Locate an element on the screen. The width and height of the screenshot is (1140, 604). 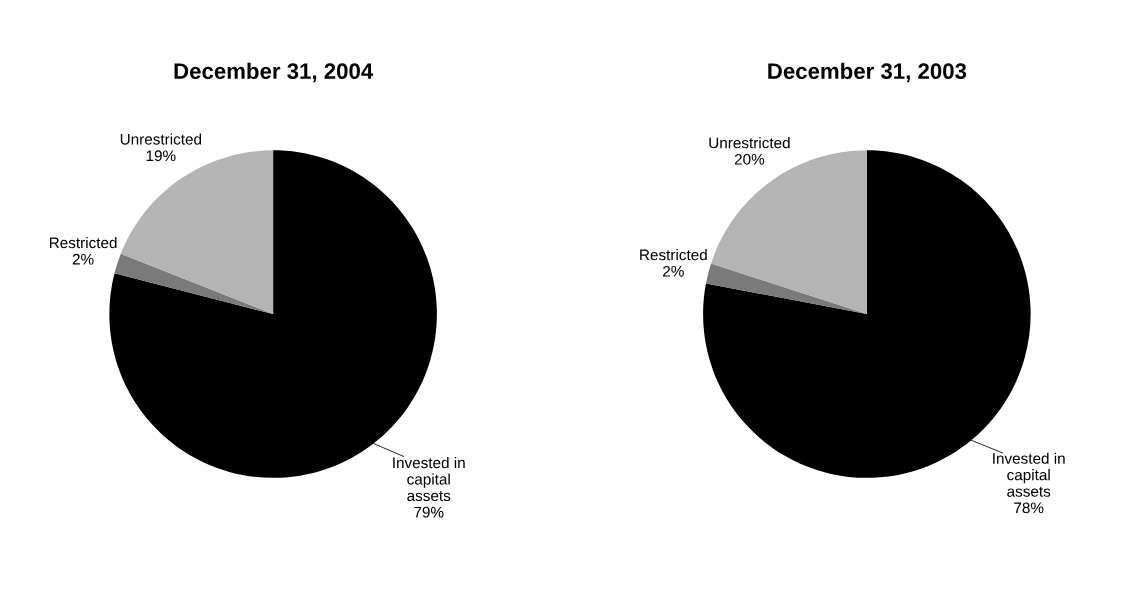
data-label: 19% is located at coordinates (161, 156).